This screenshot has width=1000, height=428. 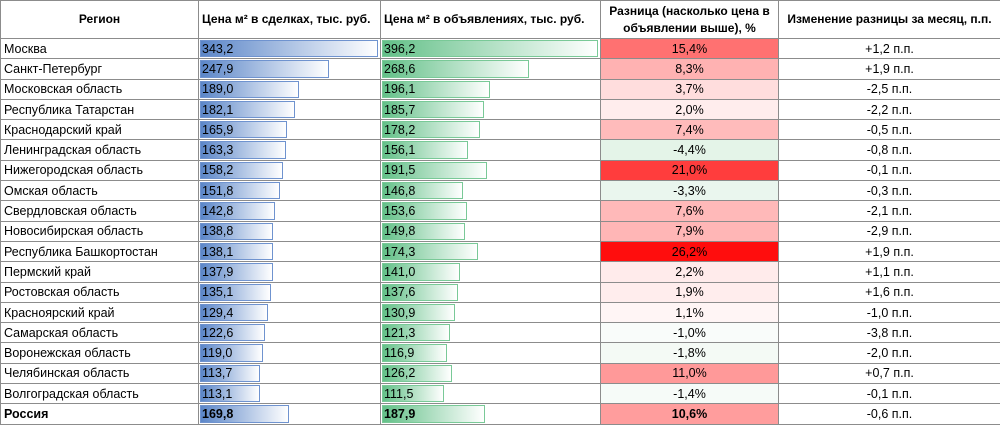 I want to click on header-deals: Цена м² в сделках, тыс. руб., so click(x=289, y=19).